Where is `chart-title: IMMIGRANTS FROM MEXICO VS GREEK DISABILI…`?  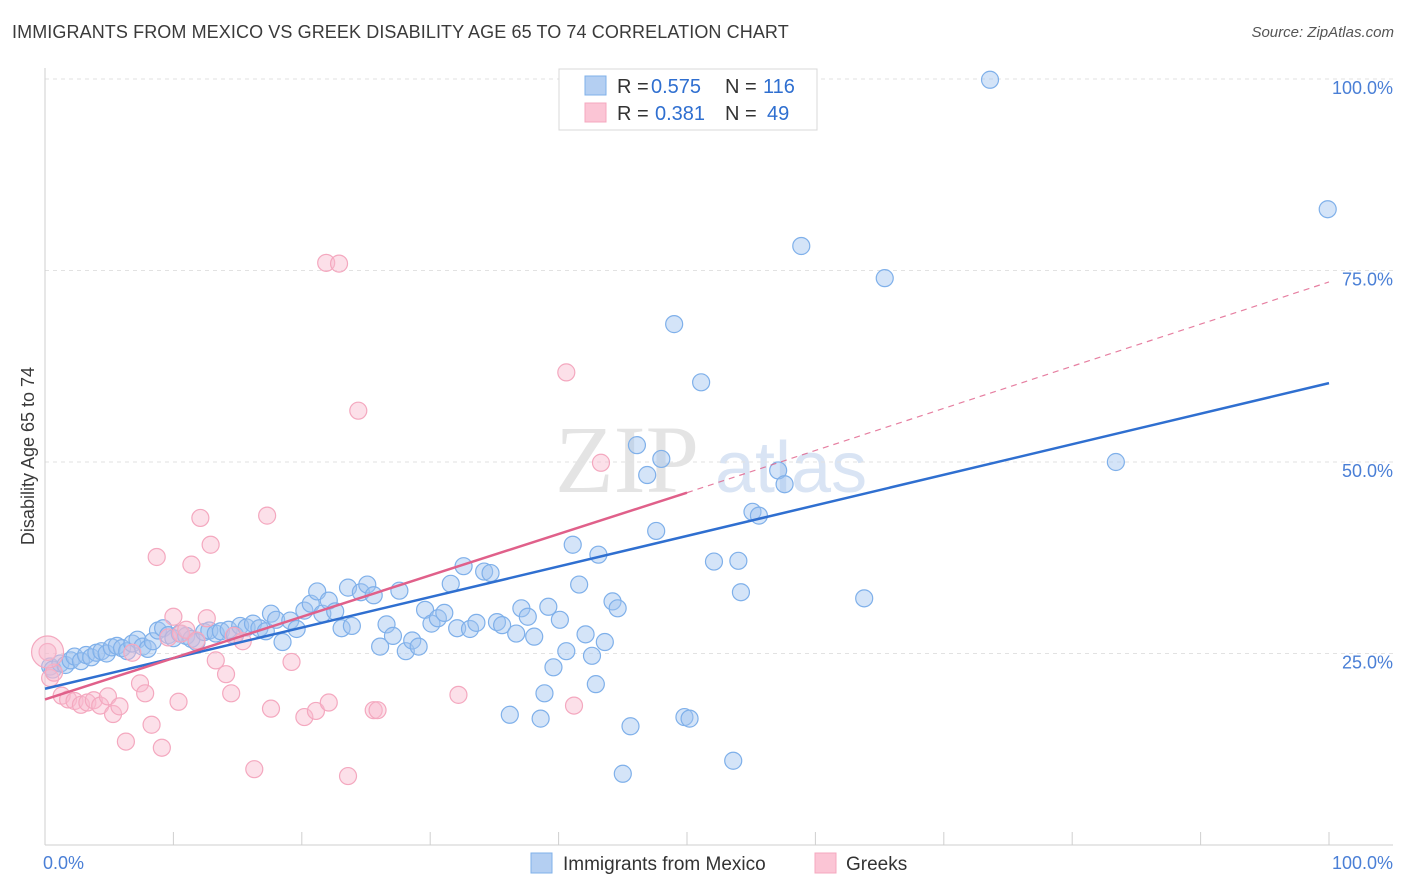 chart-title: IMMIGRANTS FROM MEXICO VS GREEK DISABILI… is located at coordinates (400, 32).